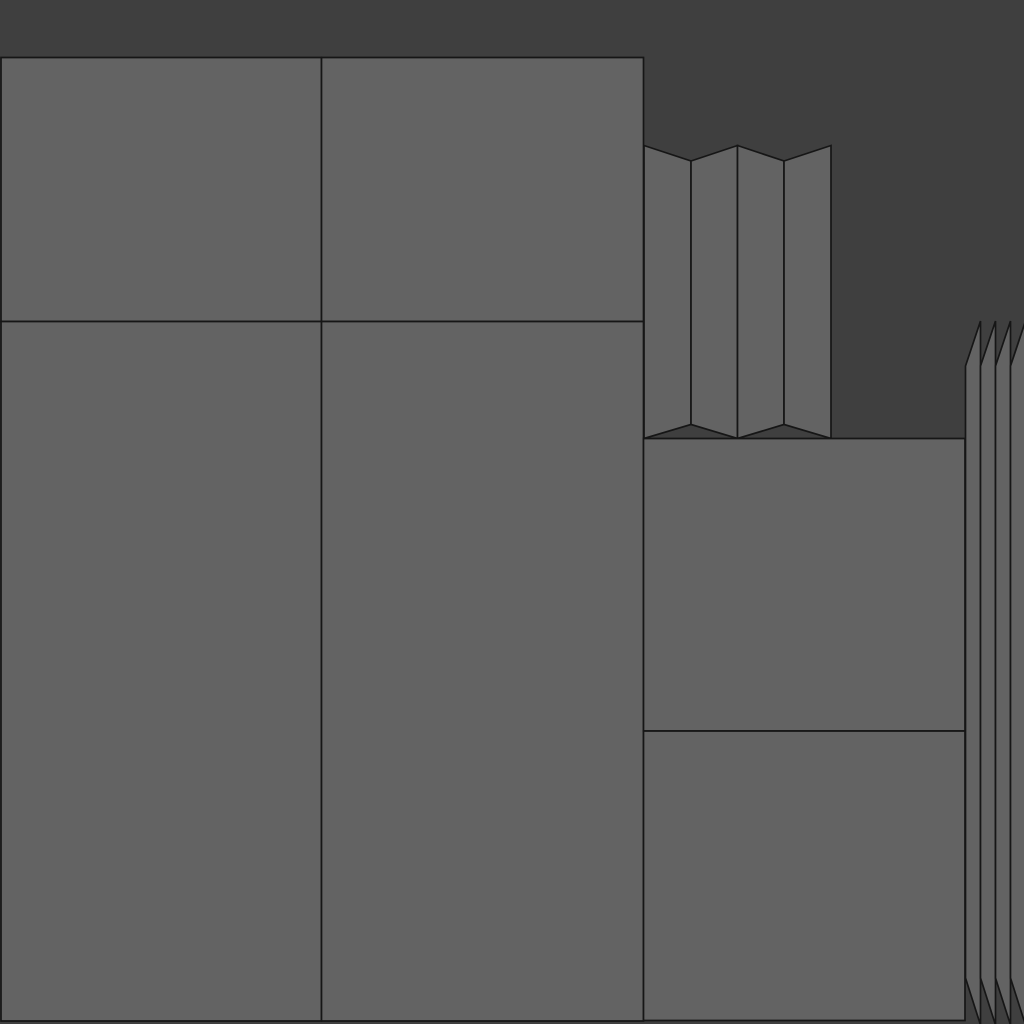 The image size is (1024, 1024). What do you see at coordinates (804, 584) in the screenshot?
I see `right-rect-middle` at bounding box center [804, 584].